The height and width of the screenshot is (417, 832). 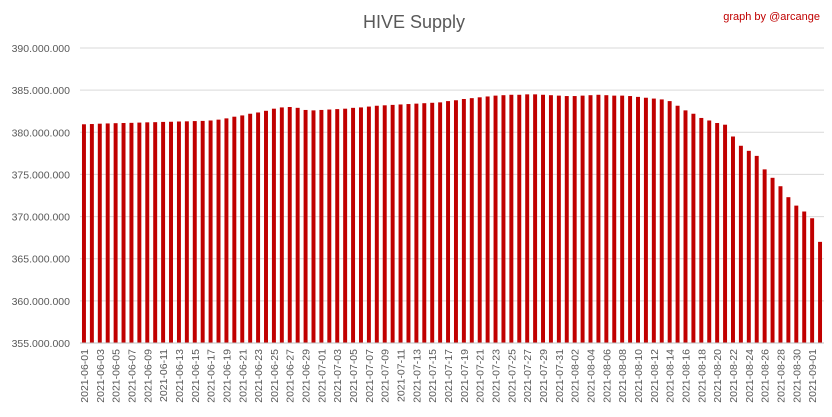 What do you see at coordinates (750, 376) in the screenshot?
I see `x-tick-label: 2021-08-24` at bounding box center [750, 376].